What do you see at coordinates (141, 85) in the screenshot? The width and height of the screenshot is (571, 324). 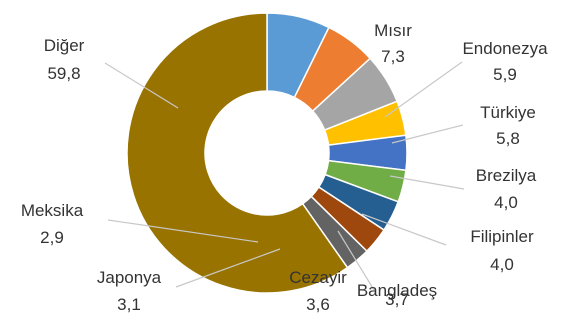 I see `leader-line-Diğer` at bounding box center [141, 85].